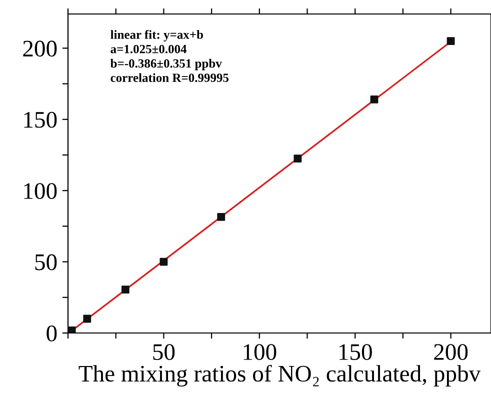  What do you see at coordinates (51, 333) in the screenshot?
I see `y-tick-label: 0` at bounding box center [51, 333].